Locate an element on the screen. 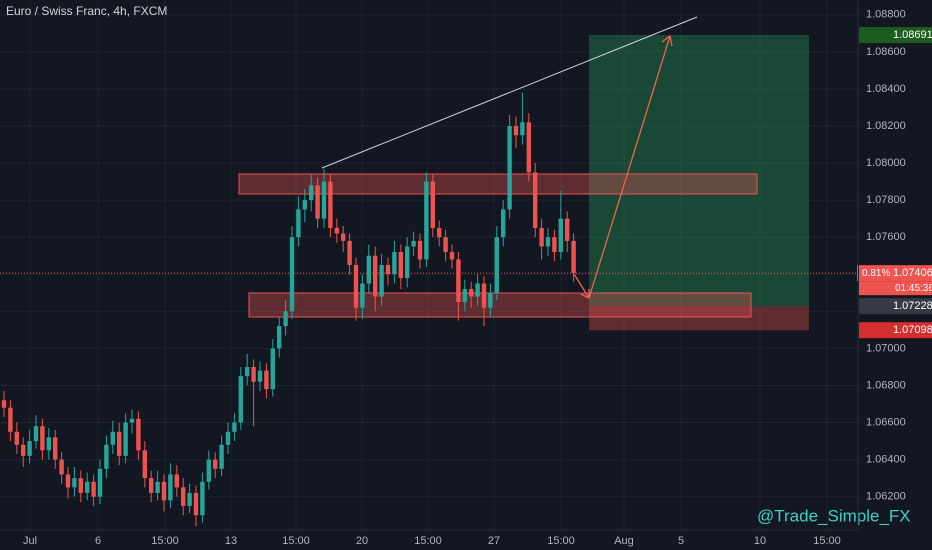 This screenshot has height=550, width=932. loss-zone is located at coordinates (699, 318).